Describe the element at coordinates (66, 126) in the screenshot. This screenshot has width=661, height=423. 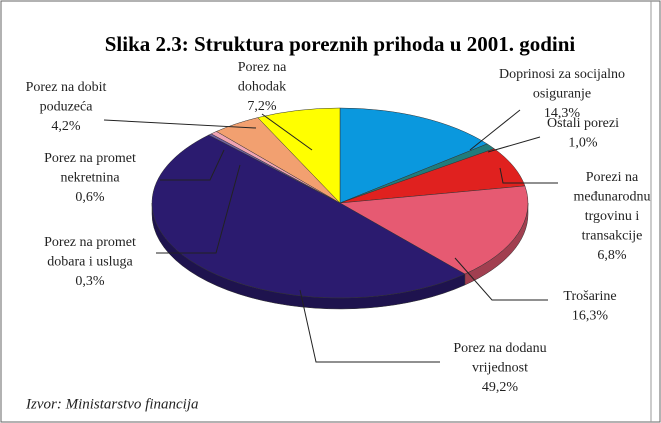
I see `value-label: 4,2%` at that location.